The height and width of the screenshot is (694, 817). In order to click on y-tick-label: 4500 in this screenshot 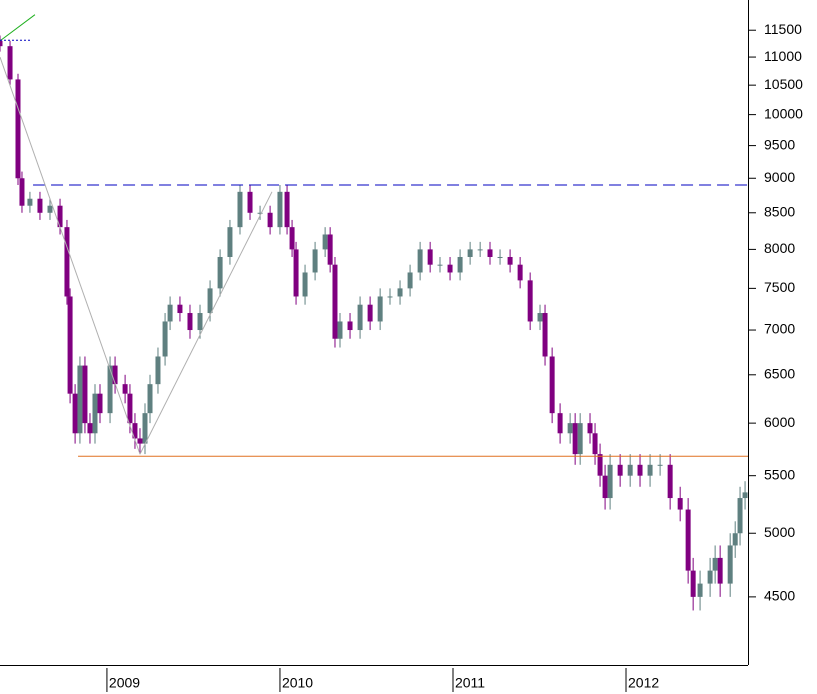, I will do `click(779, 596)`.